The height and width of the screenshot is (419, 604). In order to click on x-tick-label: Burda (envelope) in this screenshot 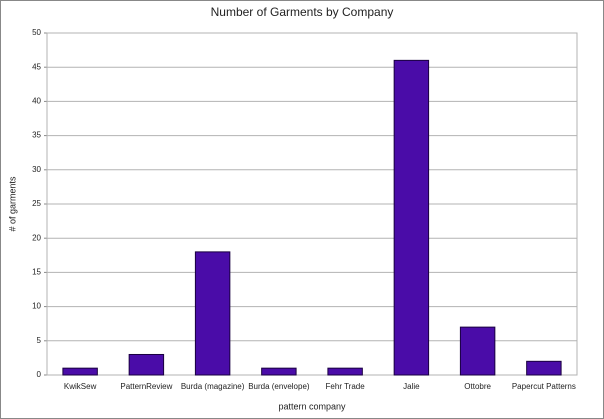, I will do `click(279, 386)`.